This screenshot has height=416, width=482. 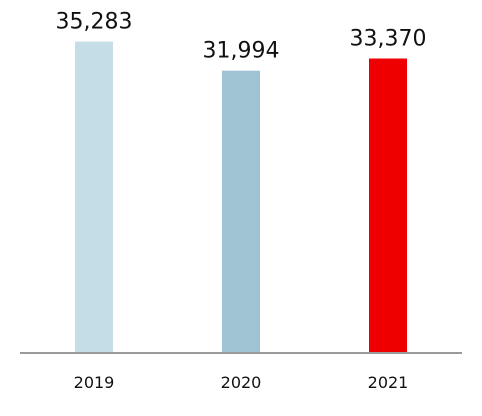 What do you see at coordinates (94, 22) in the screenshot?
I see `value-label-2019: 35,283` at bounding box center [94, 22].